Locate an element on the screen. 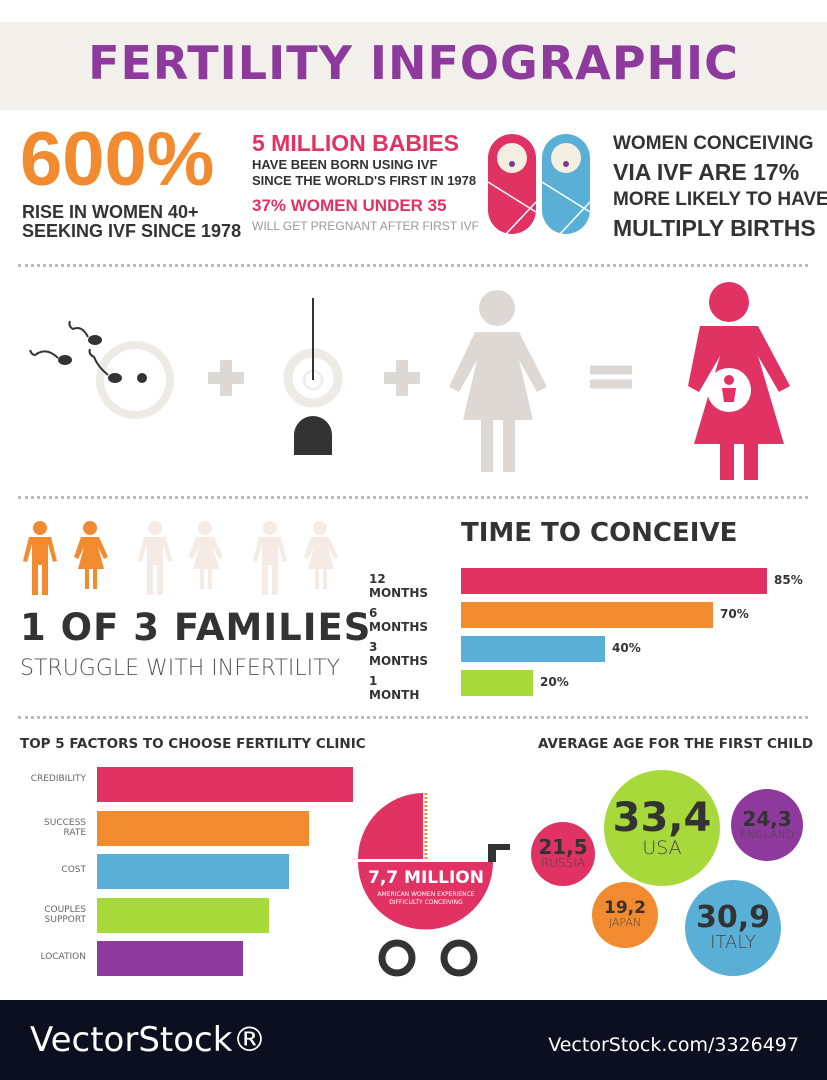 This screenshot has width=827, height=1080. stat-babies: 5 MILLION BABIES is located at coordinates (356, 143).